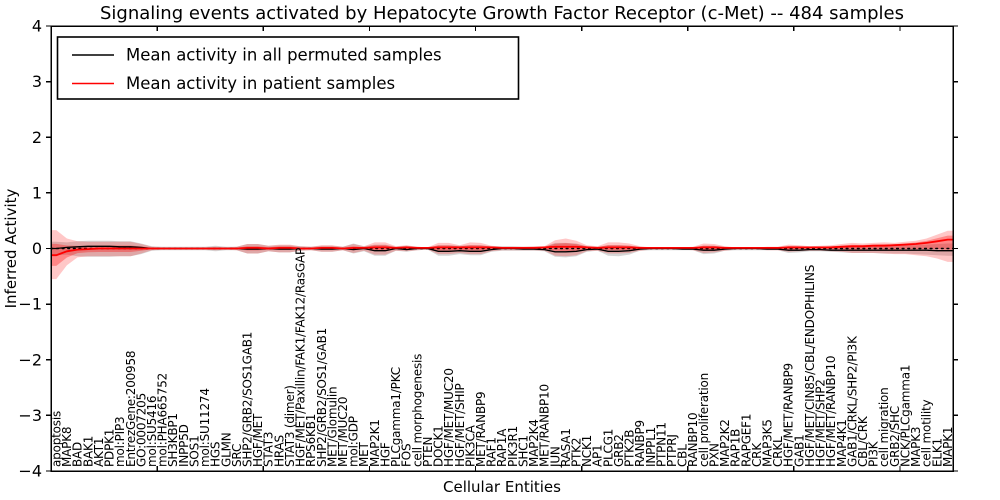 The image size is (1000, 500). What do you see at coordinates (375, 443) in the screenshot?
I see `x-category-label: MAP2K1` at bounding box center [375, 443].